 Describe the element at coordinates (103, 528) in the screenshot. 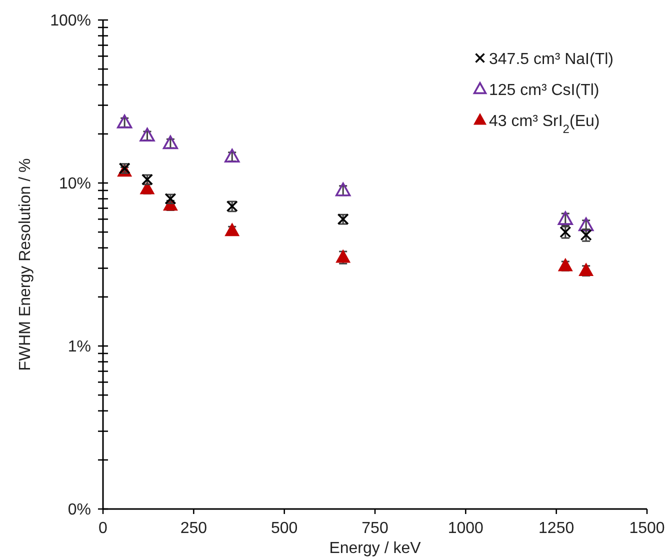

I see `x-tick-label: 0` at that location.